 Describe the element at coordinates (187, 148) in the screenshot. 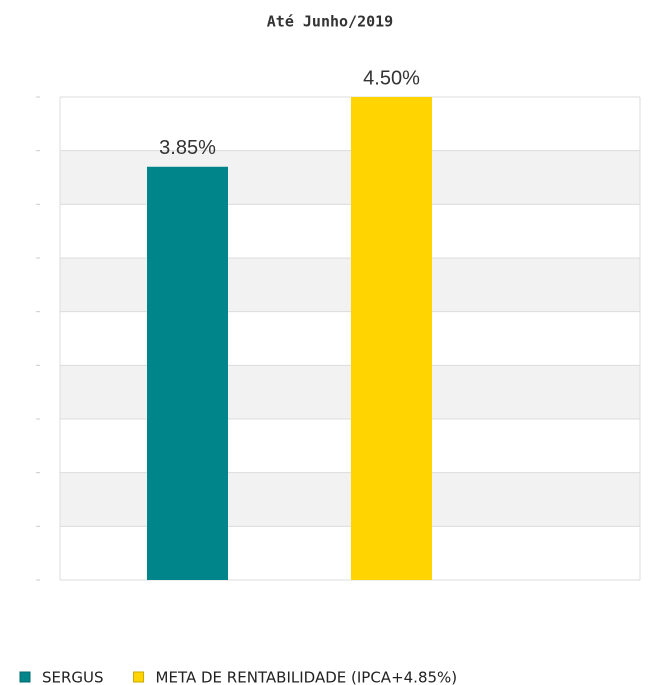

I see `value-label: 3.85%` at that location.